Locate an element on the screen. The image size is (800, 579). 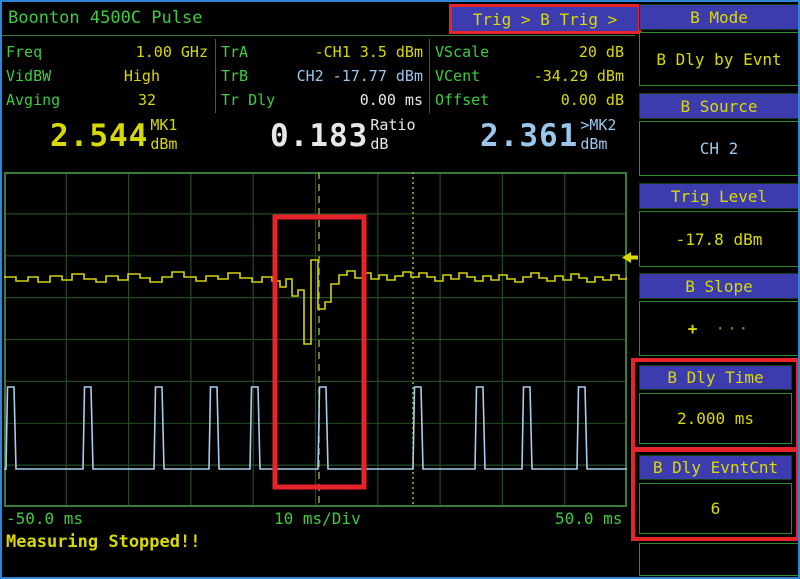
param-label: Freq is located at coordinates (24, 52).